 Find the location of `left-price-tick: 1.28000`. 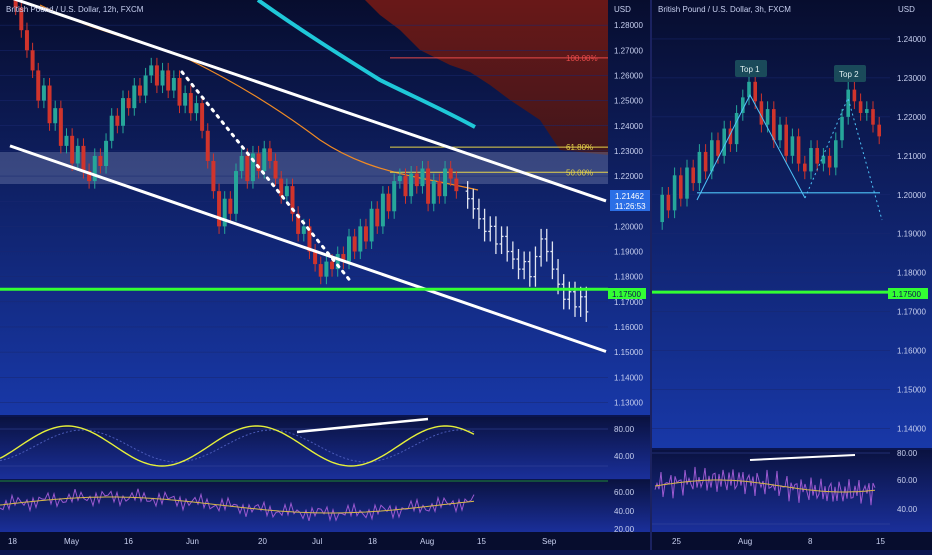

left-price-tick: 1.28000 is located at coordinates (628, 25).